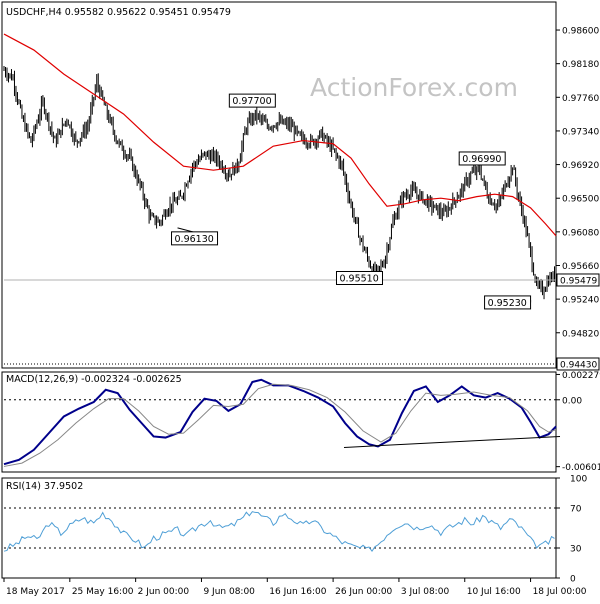 This screenshot has height=604, width=600. I want to click on x-tick-label: 2 Jun 00:00, so click(164, 592).